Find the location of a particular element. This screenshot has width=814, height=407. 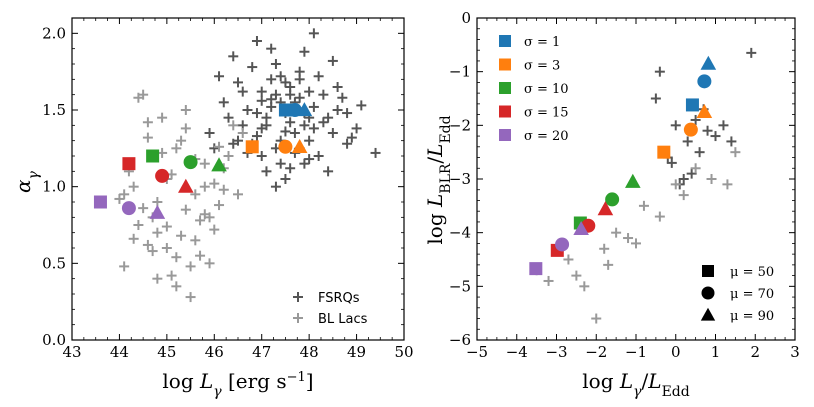

x-tick-label: 47 is located at coordinates (261, 352).